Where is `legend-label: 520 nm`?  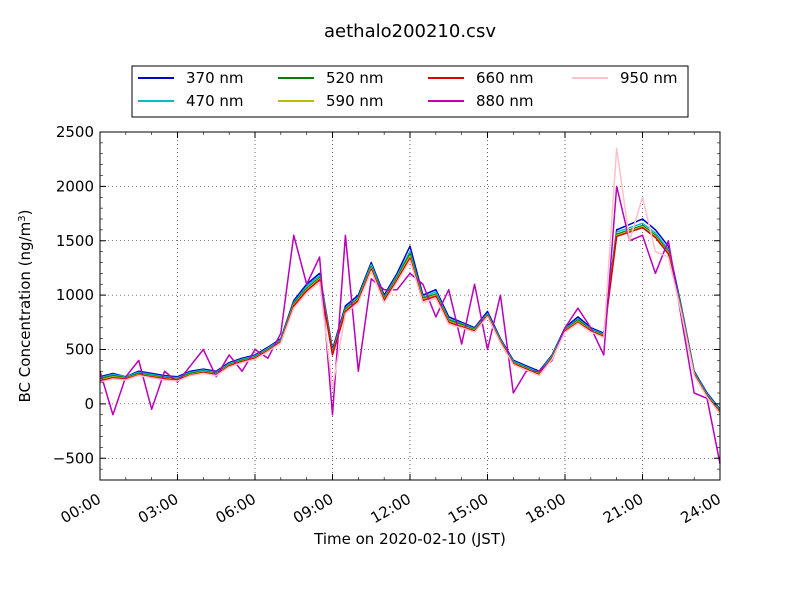
legend-label: 520 nm is located at coordinates (355, 78).